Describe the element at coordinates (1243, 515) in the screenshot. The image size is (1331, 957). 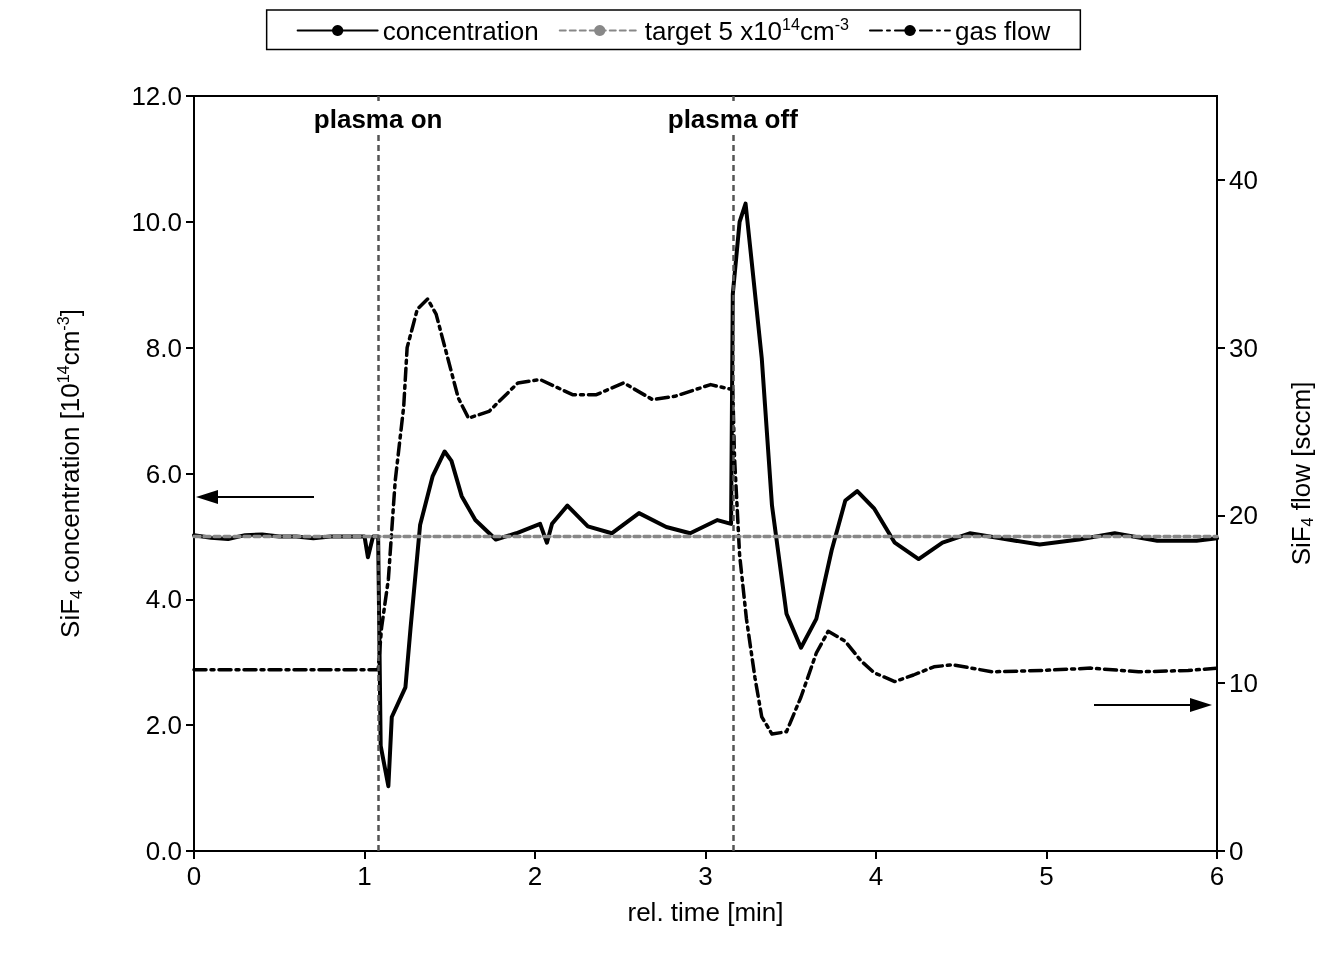
I see `y2-tick-label: 20` at that location.